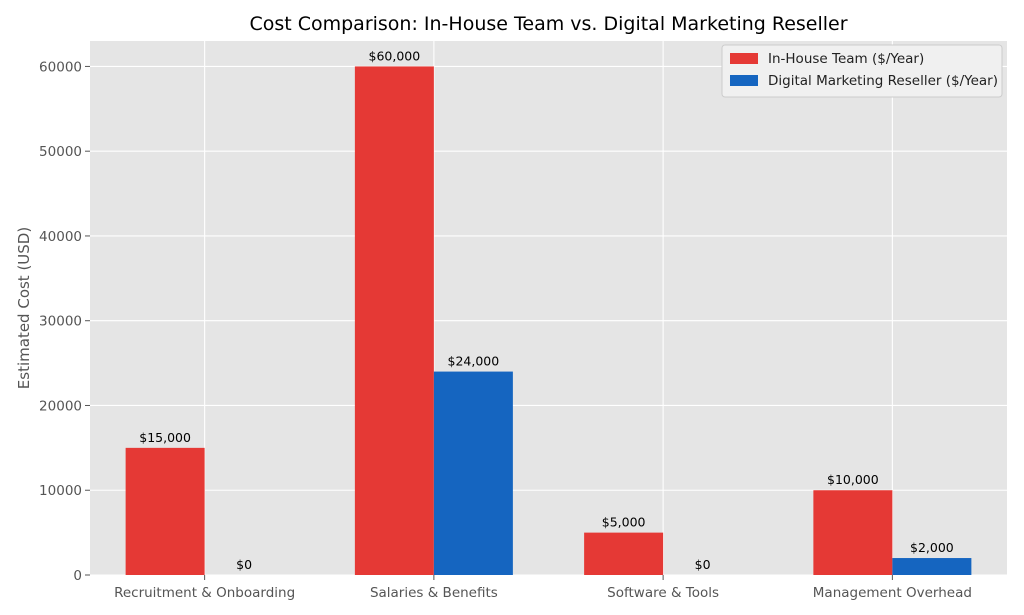 The height and width of the screenshot is (615, 1024). Describe the element at coordinates (77, 576) in the screenshot. I see `y-tick-label: 0` at that location.